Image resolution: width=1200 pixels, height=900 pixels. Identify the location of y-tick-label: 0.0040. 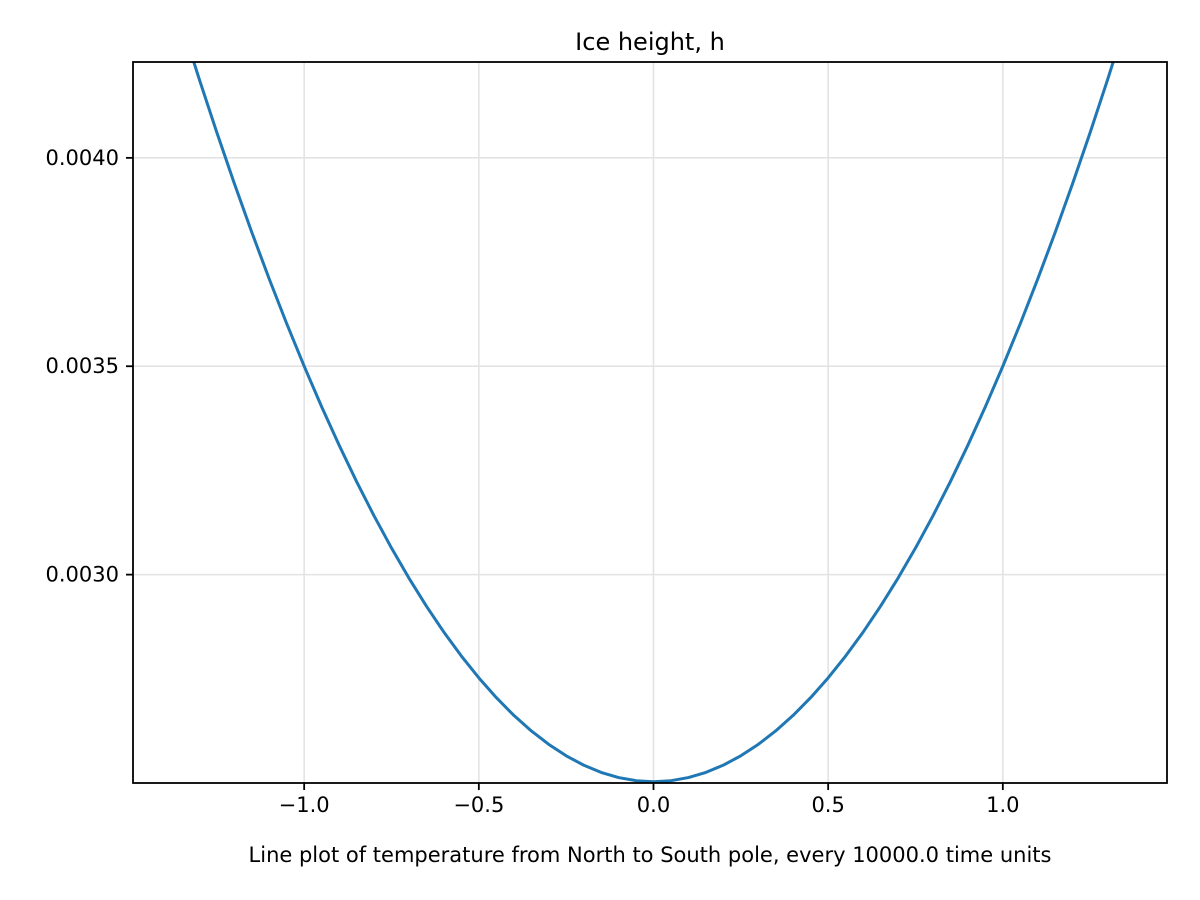
(82, 158).